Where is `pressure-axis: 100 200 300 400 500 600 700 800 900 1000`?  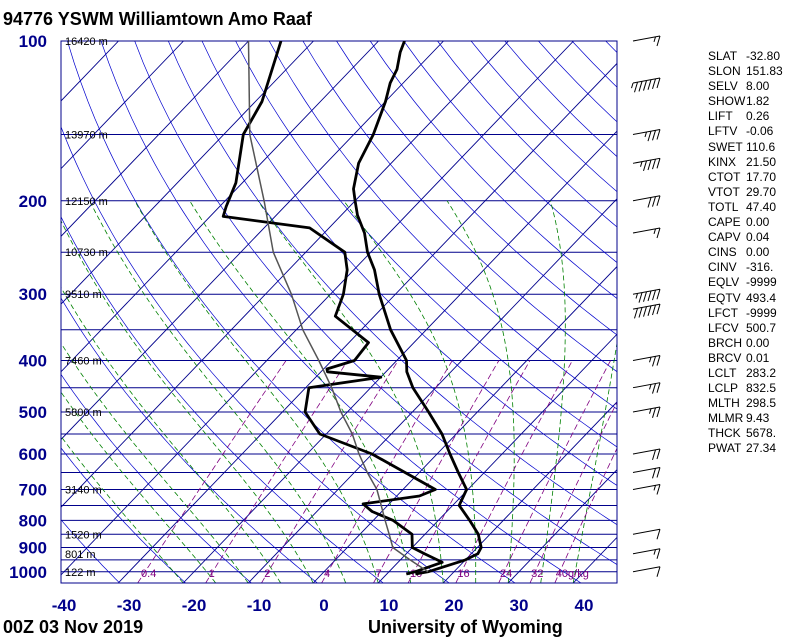 pressure-axis: 100 200 300 400 500 600 700 800 900 1000 is located at coordinates (28, 307).